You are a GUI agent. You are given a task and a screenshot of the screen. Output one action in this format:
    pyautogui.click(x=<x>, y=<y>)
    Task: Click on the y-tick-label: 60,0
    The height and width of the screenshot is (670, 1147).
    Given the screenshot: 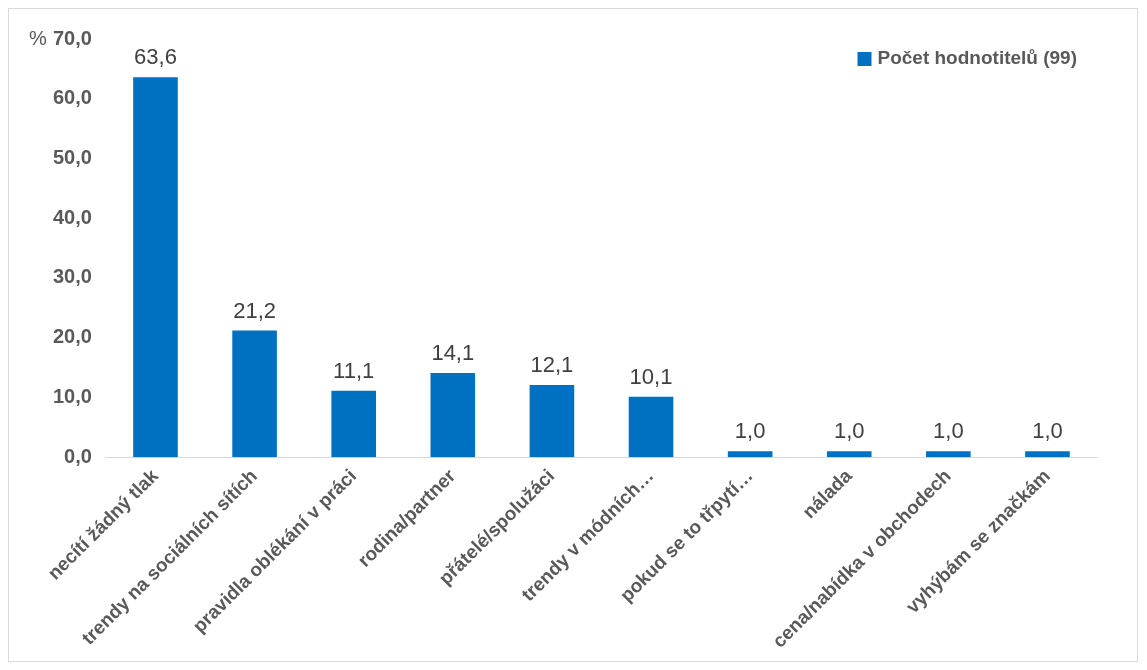 What is the action you would take?
    pyautogui.click(x=72, y=97)
    